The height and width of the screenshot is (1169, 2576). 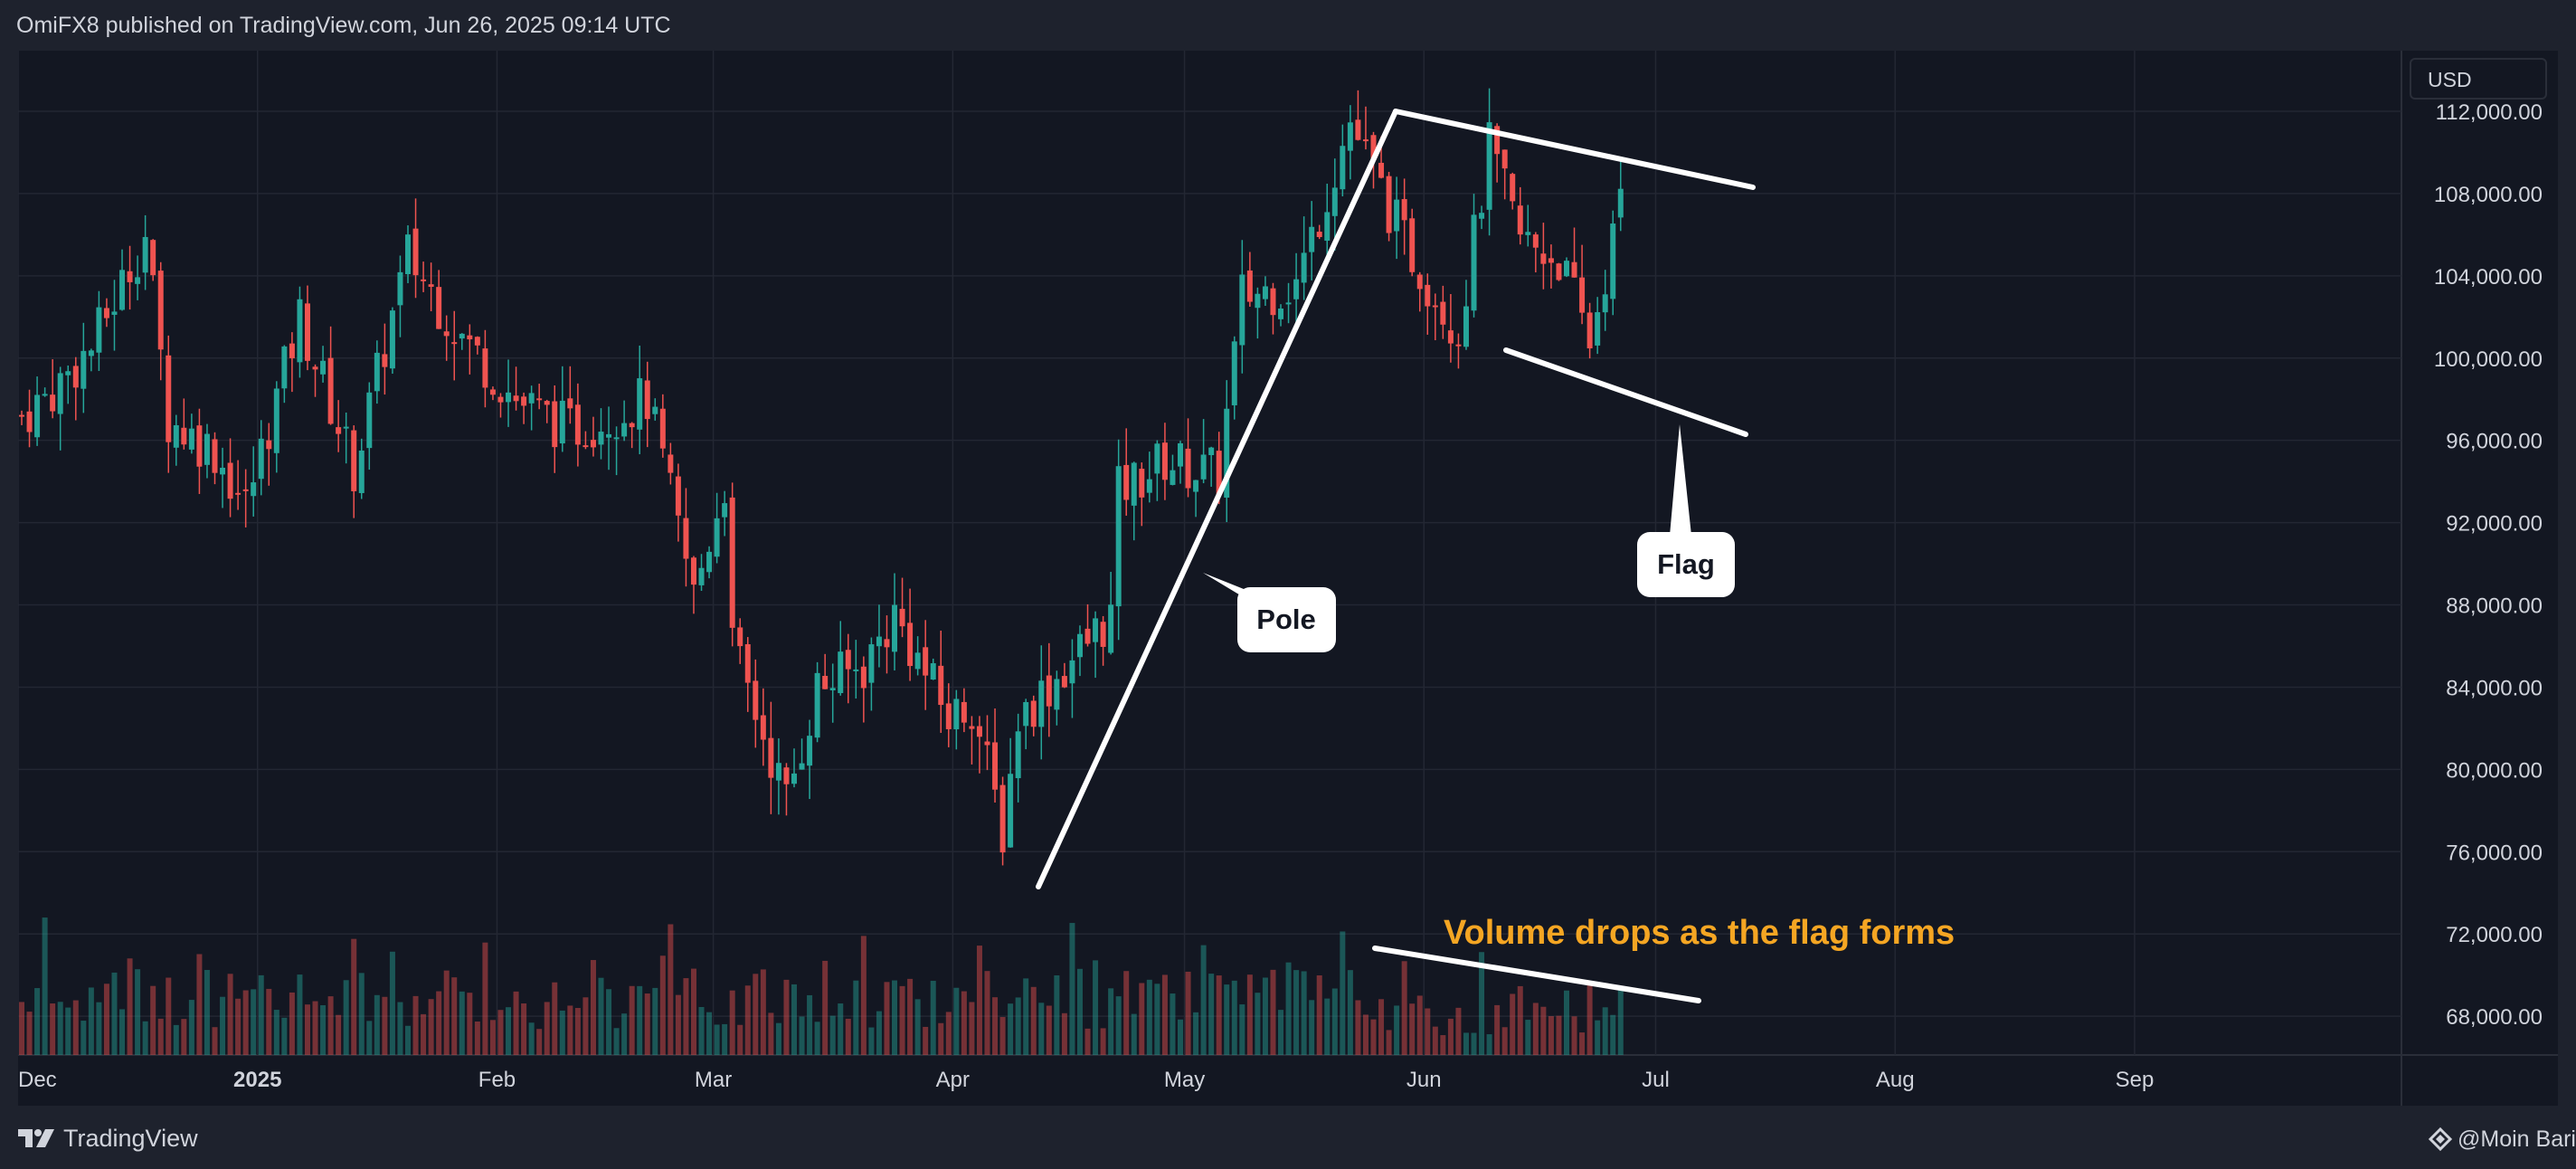 What do you see at coordinates (2489, 112) in the screenshot?
I see `y-tick-label: 112,000.00` at bounding box center [2489, 112].